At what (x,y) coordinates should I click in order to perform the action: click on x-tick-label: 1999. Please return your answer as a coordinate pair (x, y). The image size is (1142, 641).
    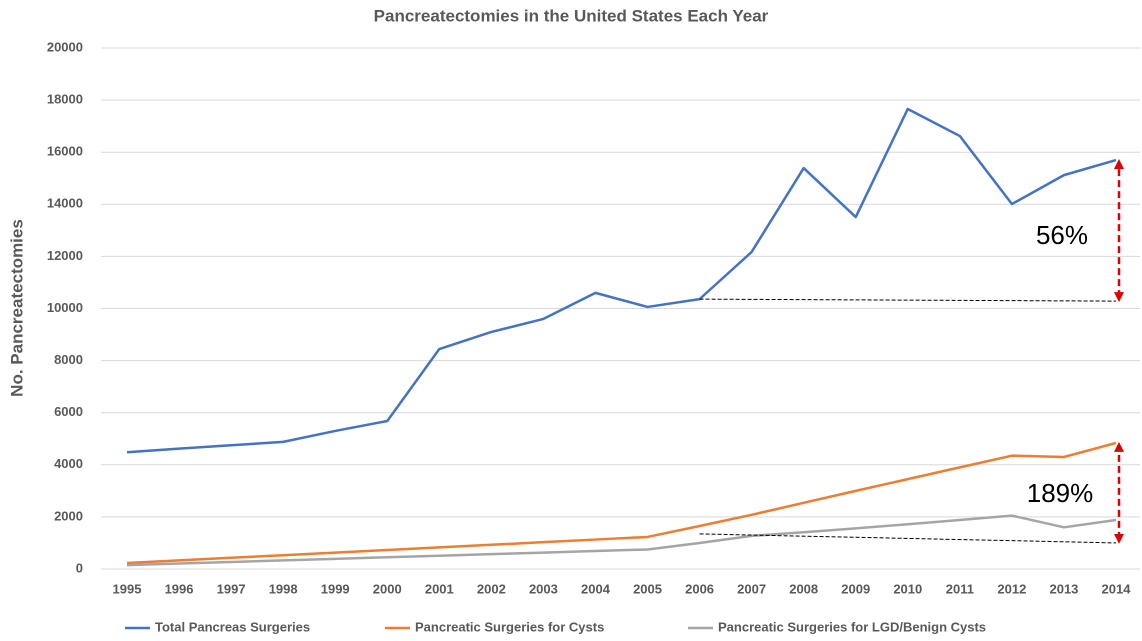
    Looking at the image, I should click on (335, 588).